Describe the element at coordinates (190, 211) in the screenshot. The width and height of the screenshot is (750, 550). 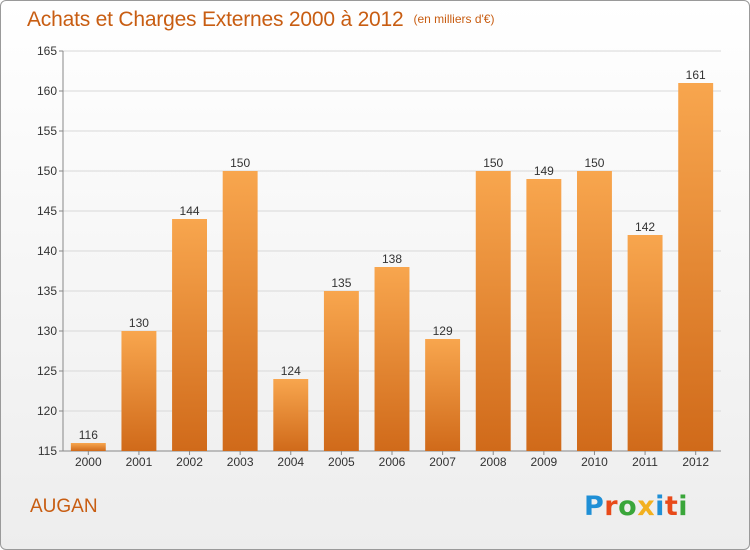
I see `value-label-2002: 144` at that location.